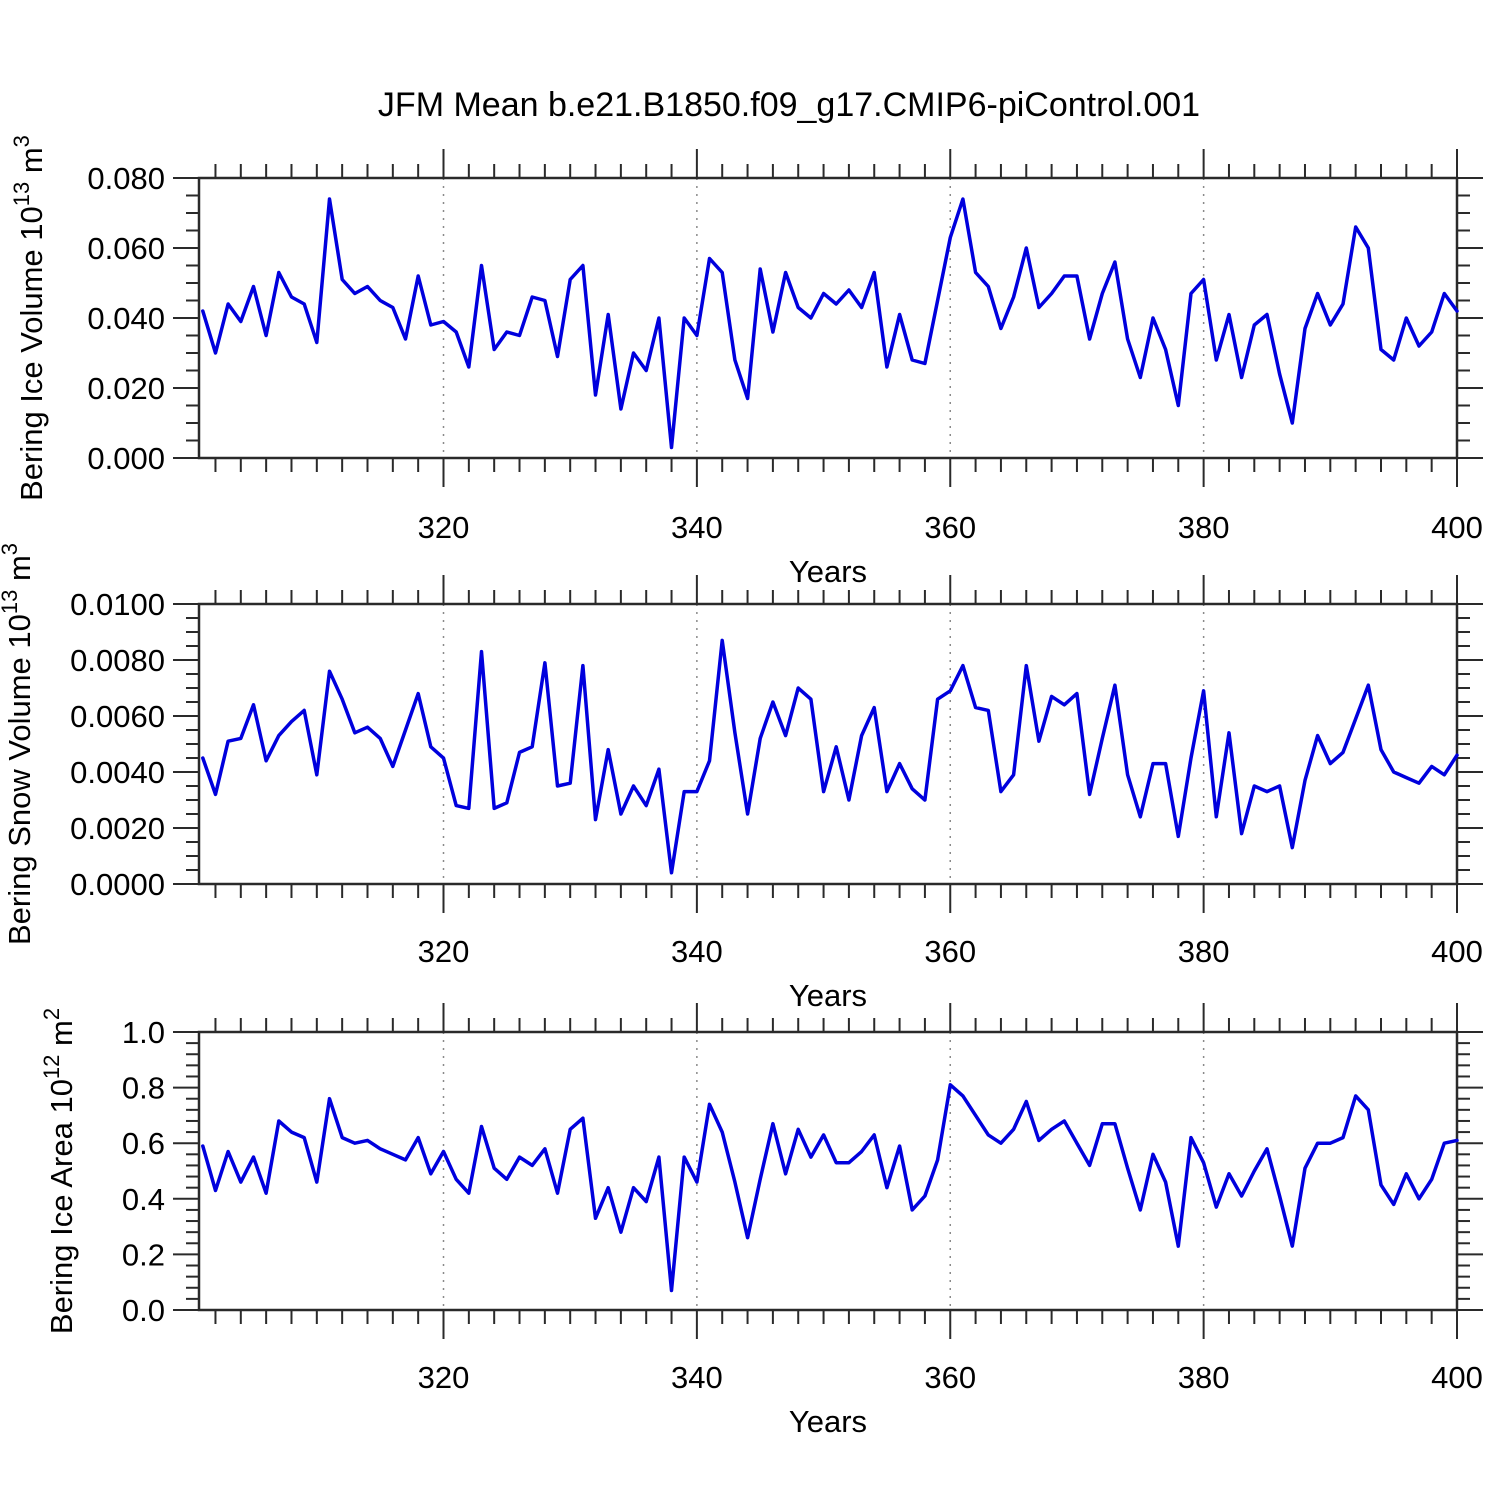 The height and width of the screenshot is (1500, 1500). I want to click on y-tick-label: 0.020, so click(126, 388).